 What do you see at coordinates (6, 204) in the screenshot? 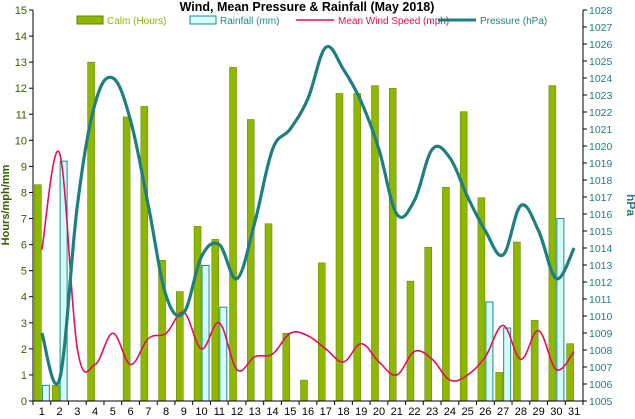
I see `y-axis-label-left: Hours/mph/mm` at bounding box center [6, 204].